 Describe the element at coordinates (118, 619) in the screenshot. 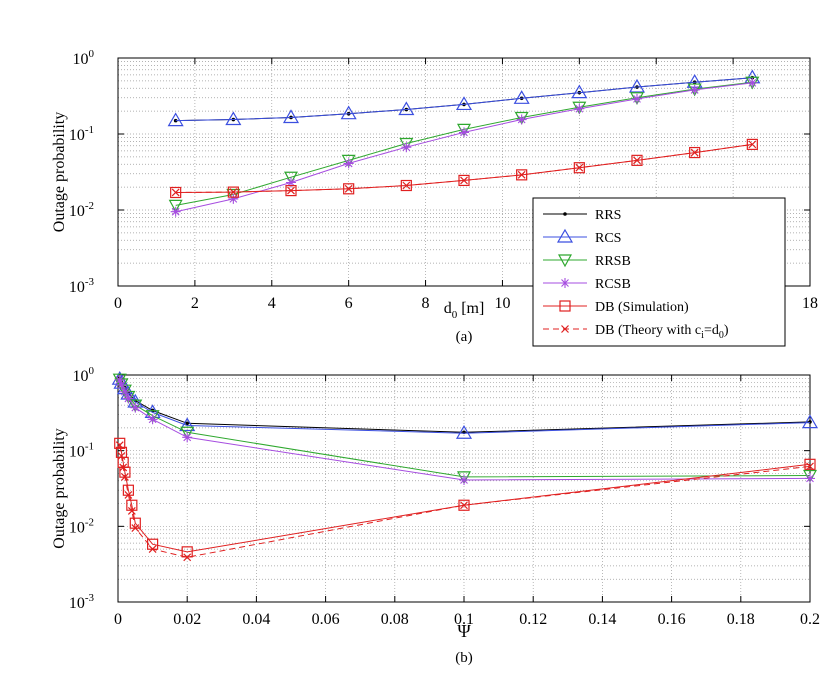

I see `x-tick-label: 0` at that location.